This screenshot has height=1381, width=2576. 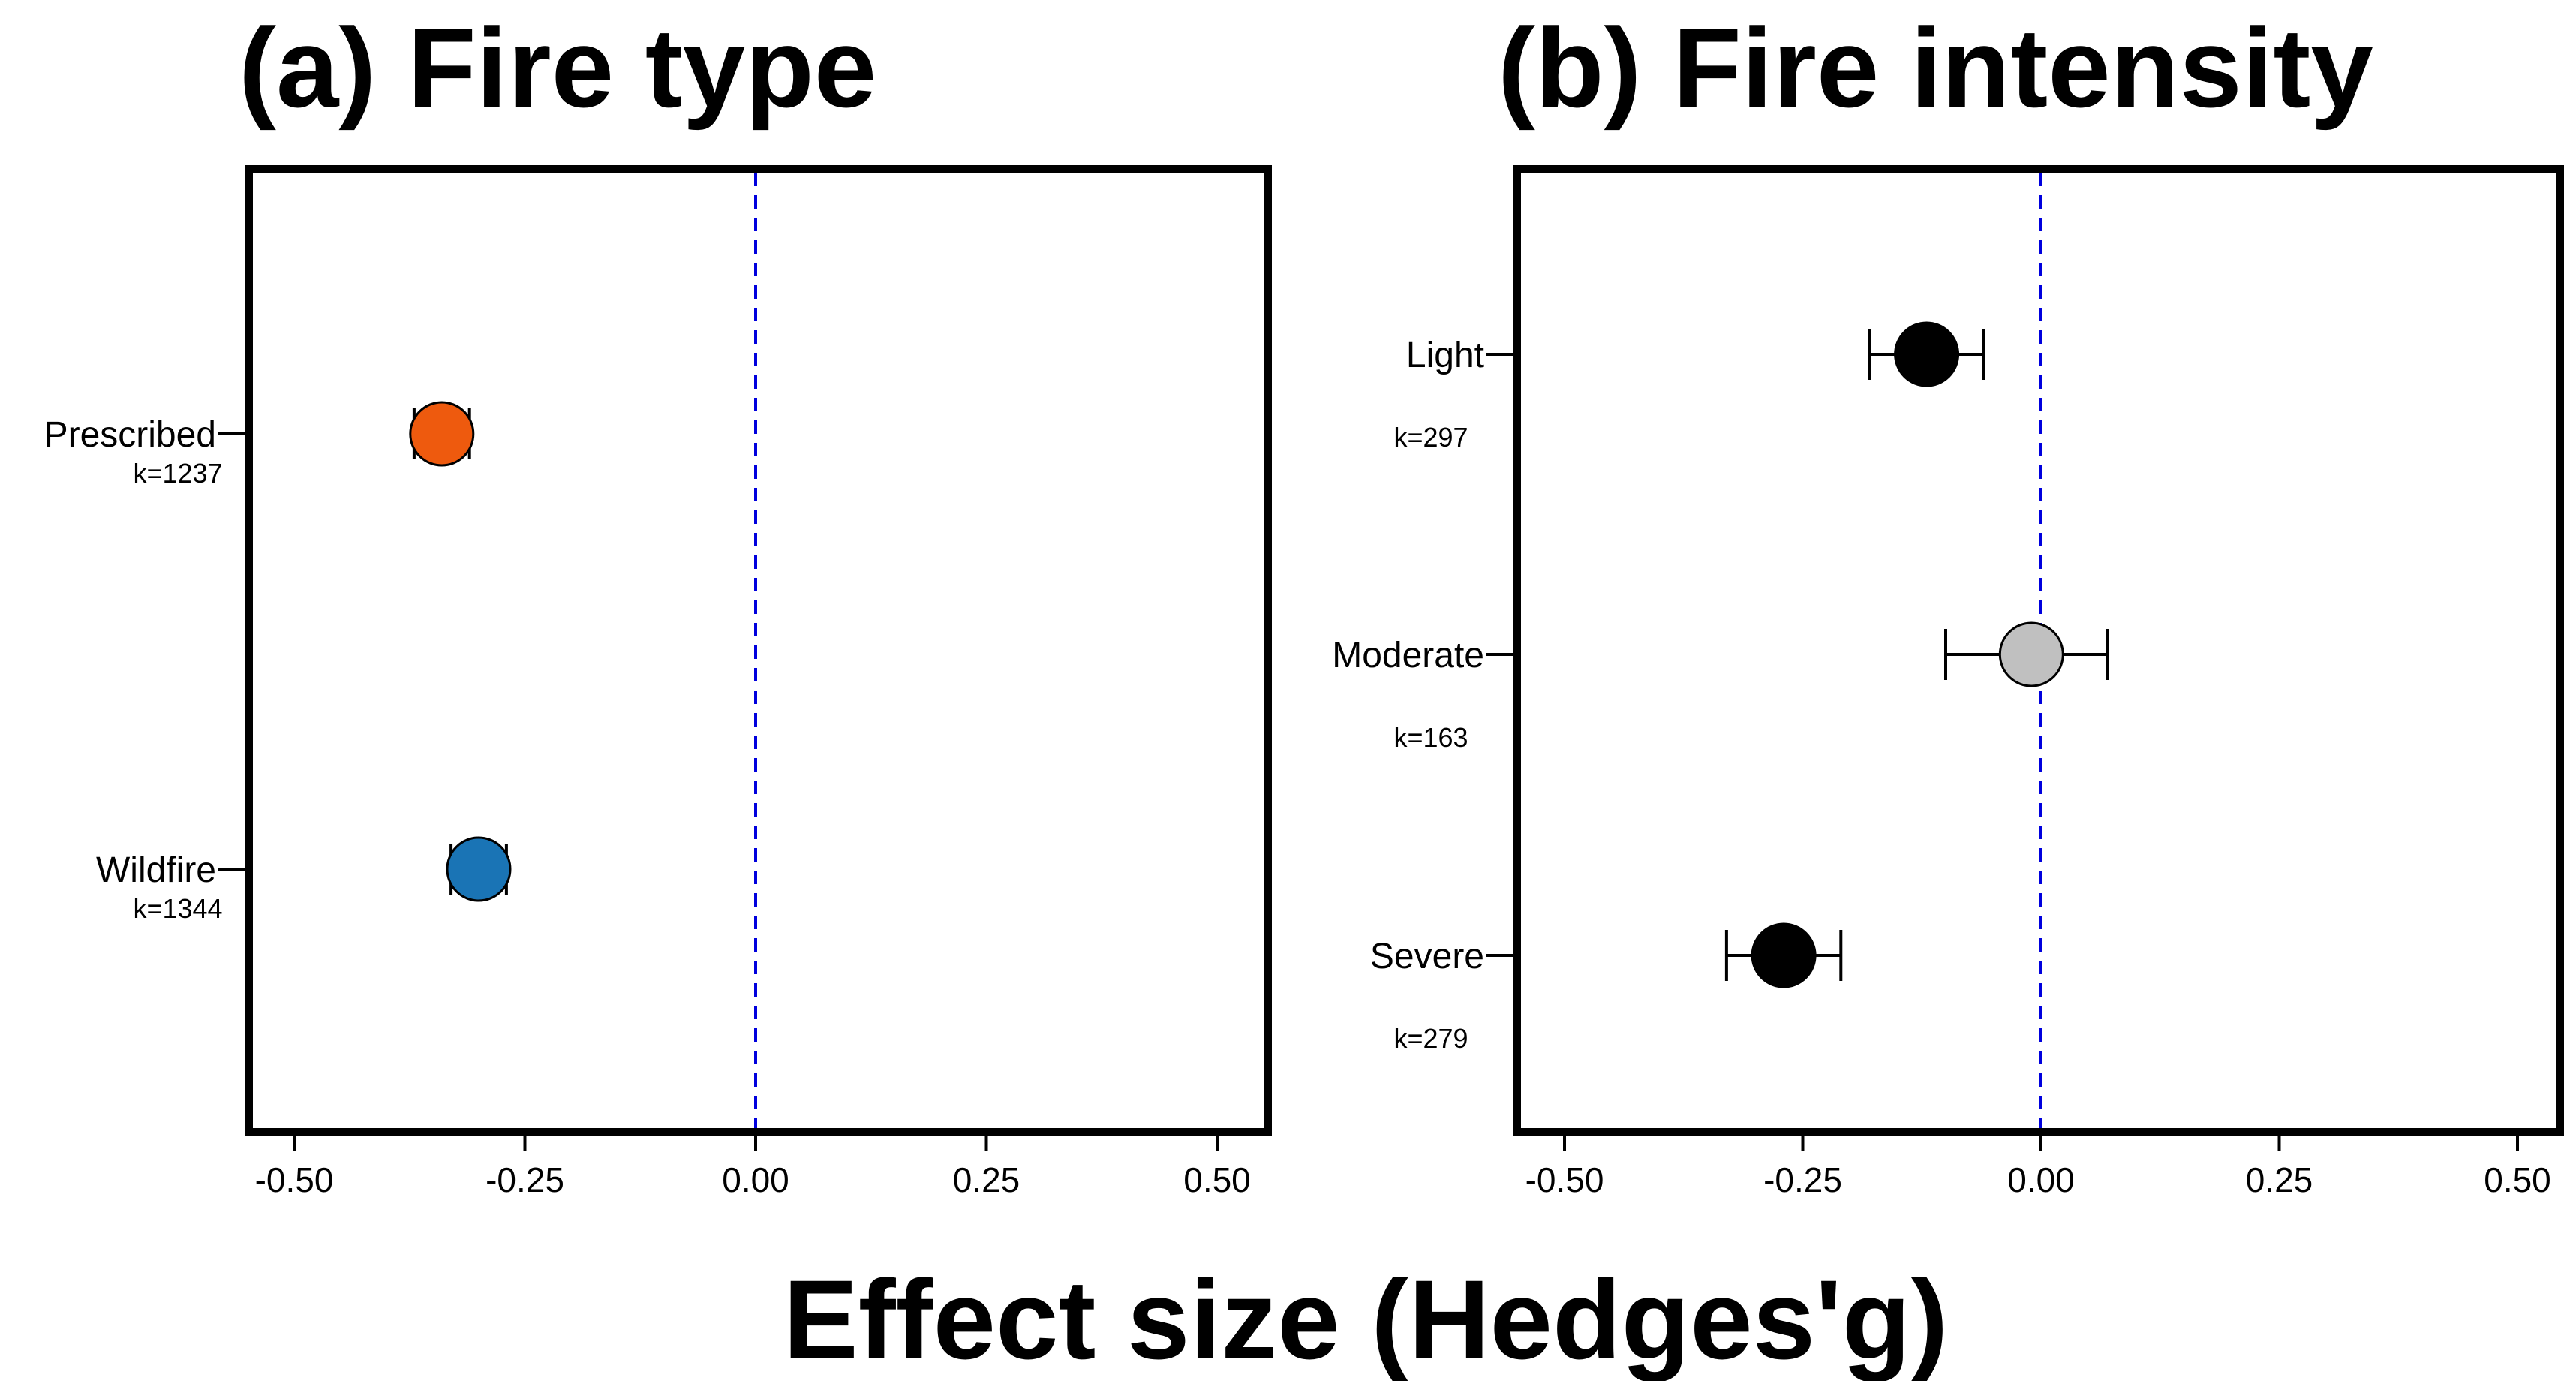 I want to click on panel-a-title: (a) Fire type, so click(x=557, y=68).